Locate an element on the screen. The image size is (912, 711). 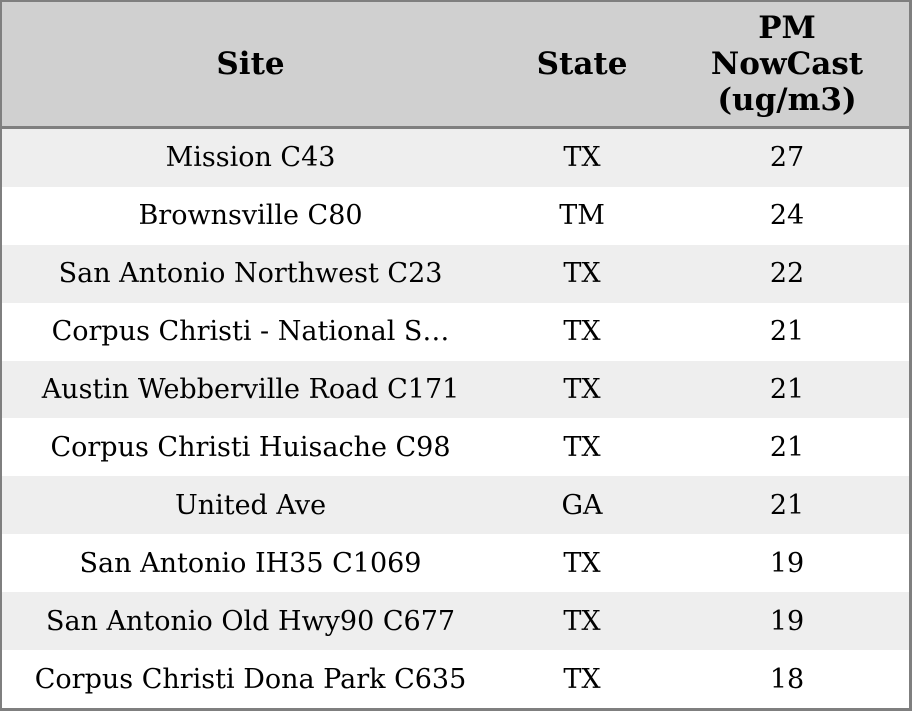
column-header-pm-nowcast: PM NowCast (ug/m3) is located at coordinates (787, 65).